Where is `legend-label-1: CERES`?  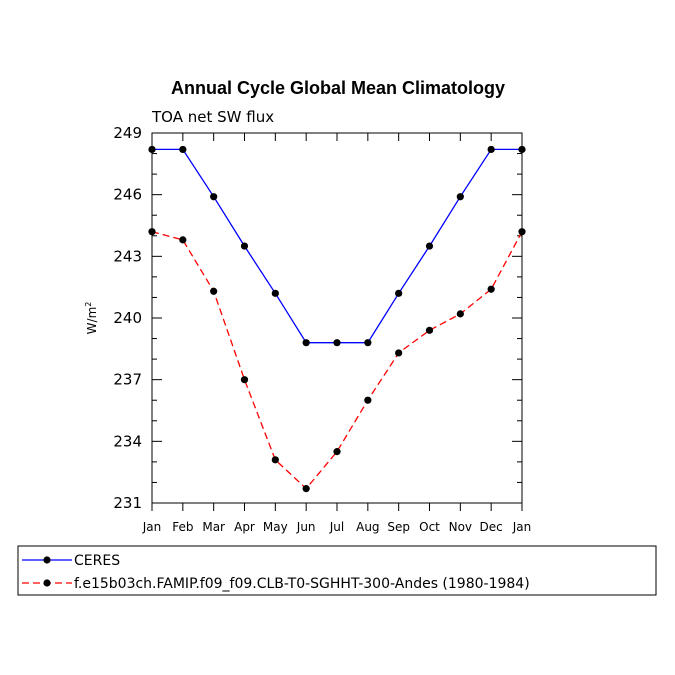
legend-label-1: CERES is located at coordinates (97, 561).